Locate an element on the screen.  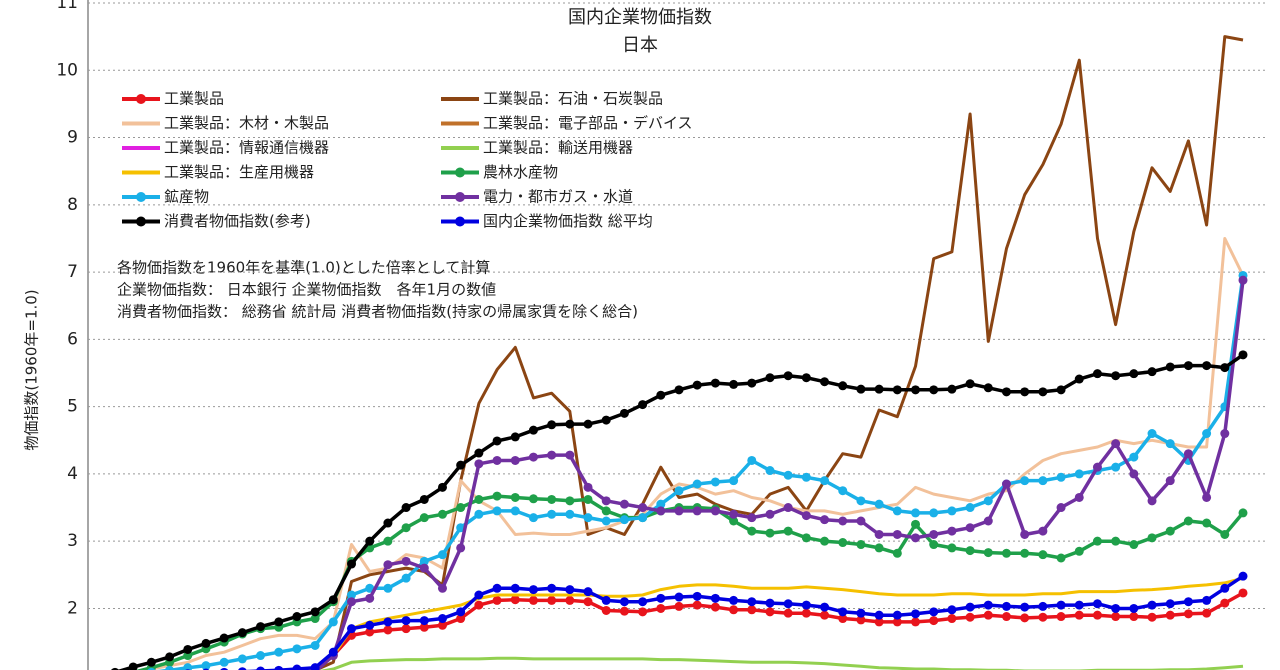
legend-marker is located at coordinates (460, 197).